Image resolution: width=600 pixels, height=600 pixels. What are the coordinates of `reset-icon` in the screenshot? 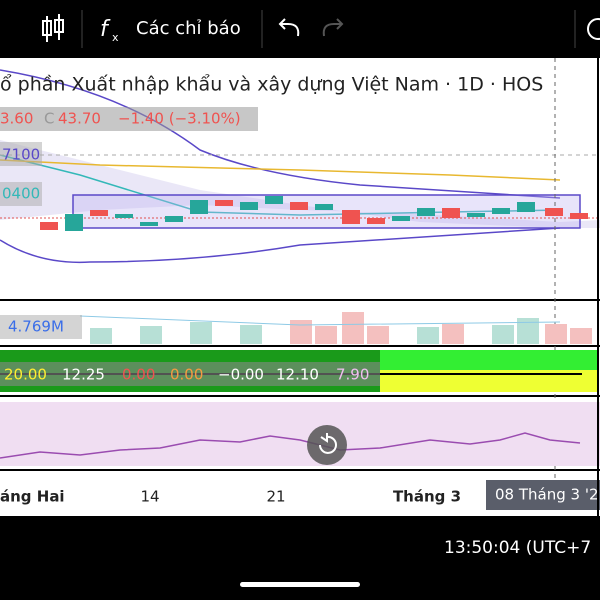 It's located at (328, 443).